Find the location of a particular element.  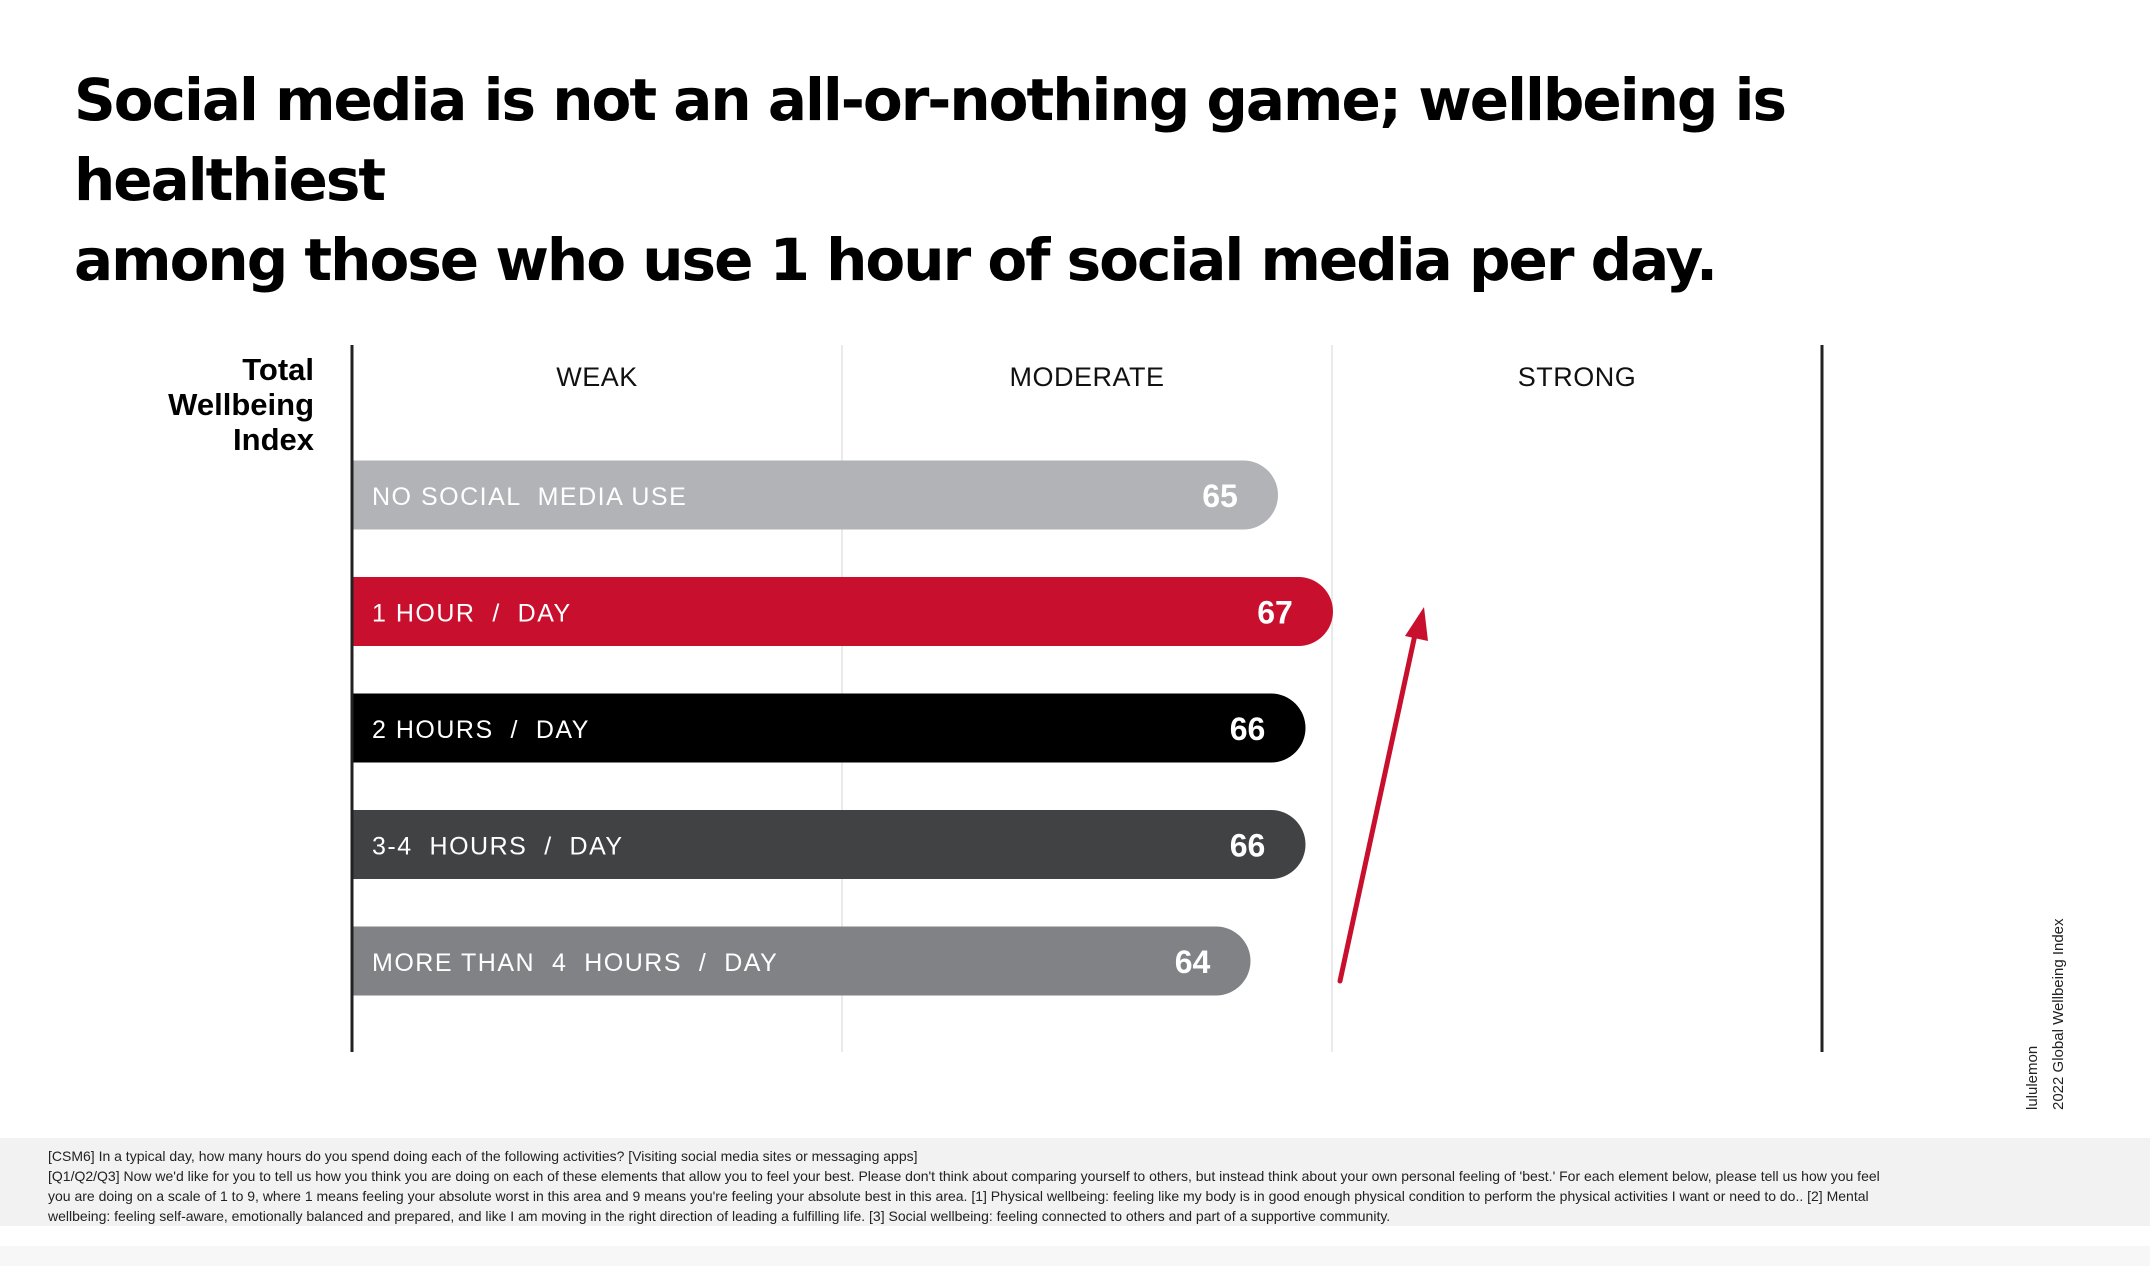

index-axis-label: Total Wellbeing Index is located at coordinates (241, 404).